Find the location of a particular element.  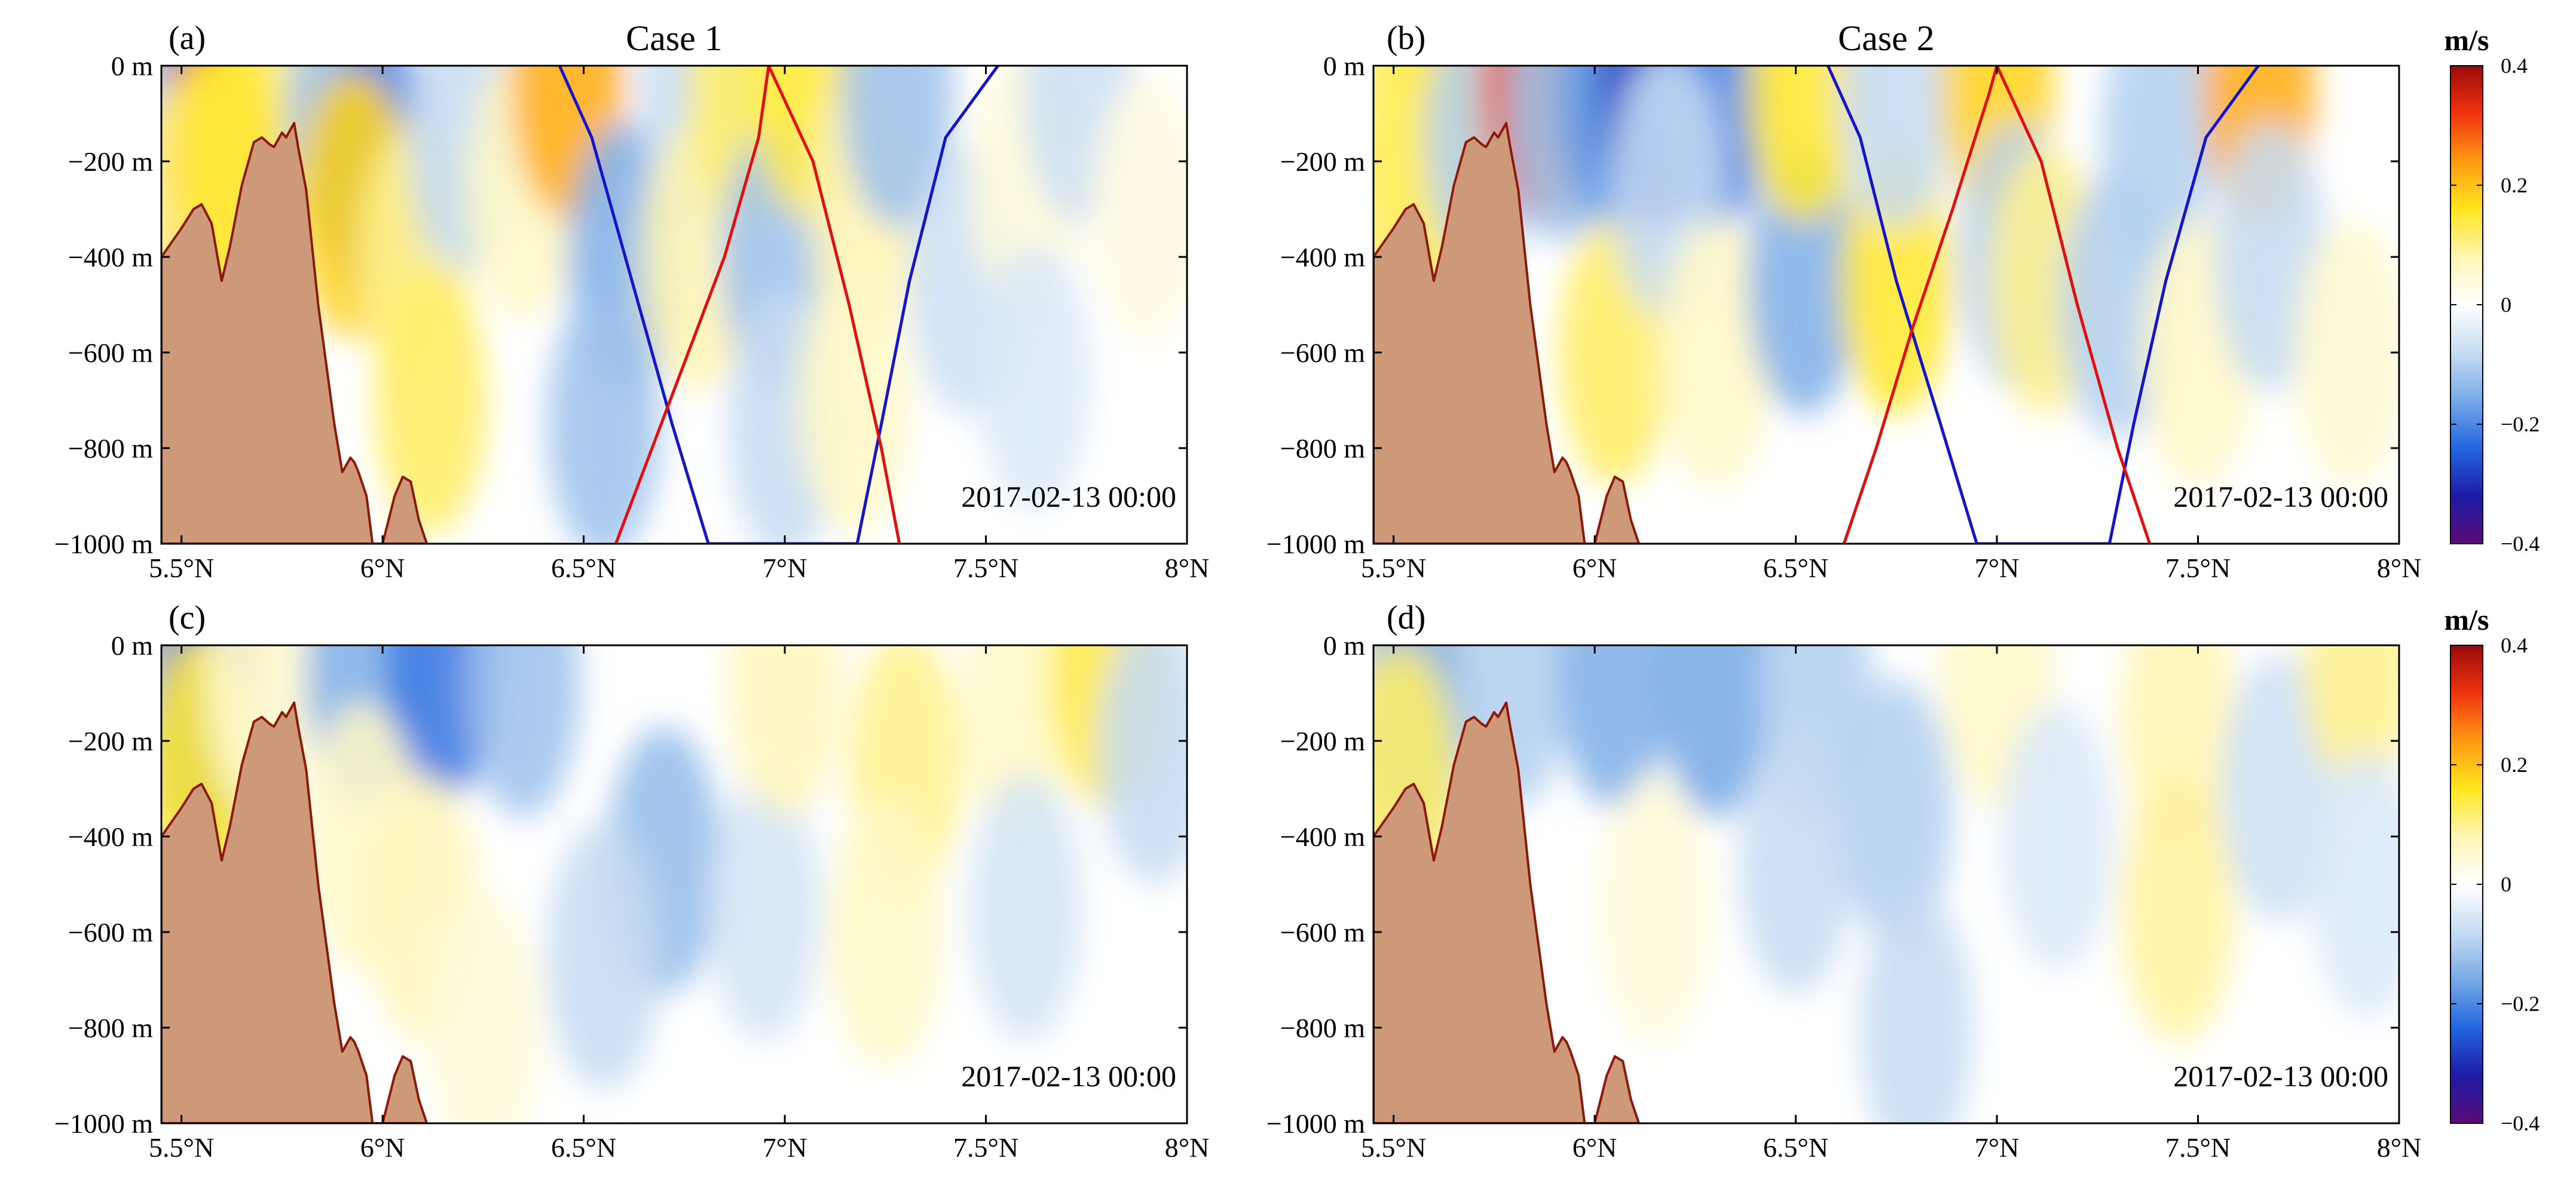

wave-curves is located at coordinates (778, 305).